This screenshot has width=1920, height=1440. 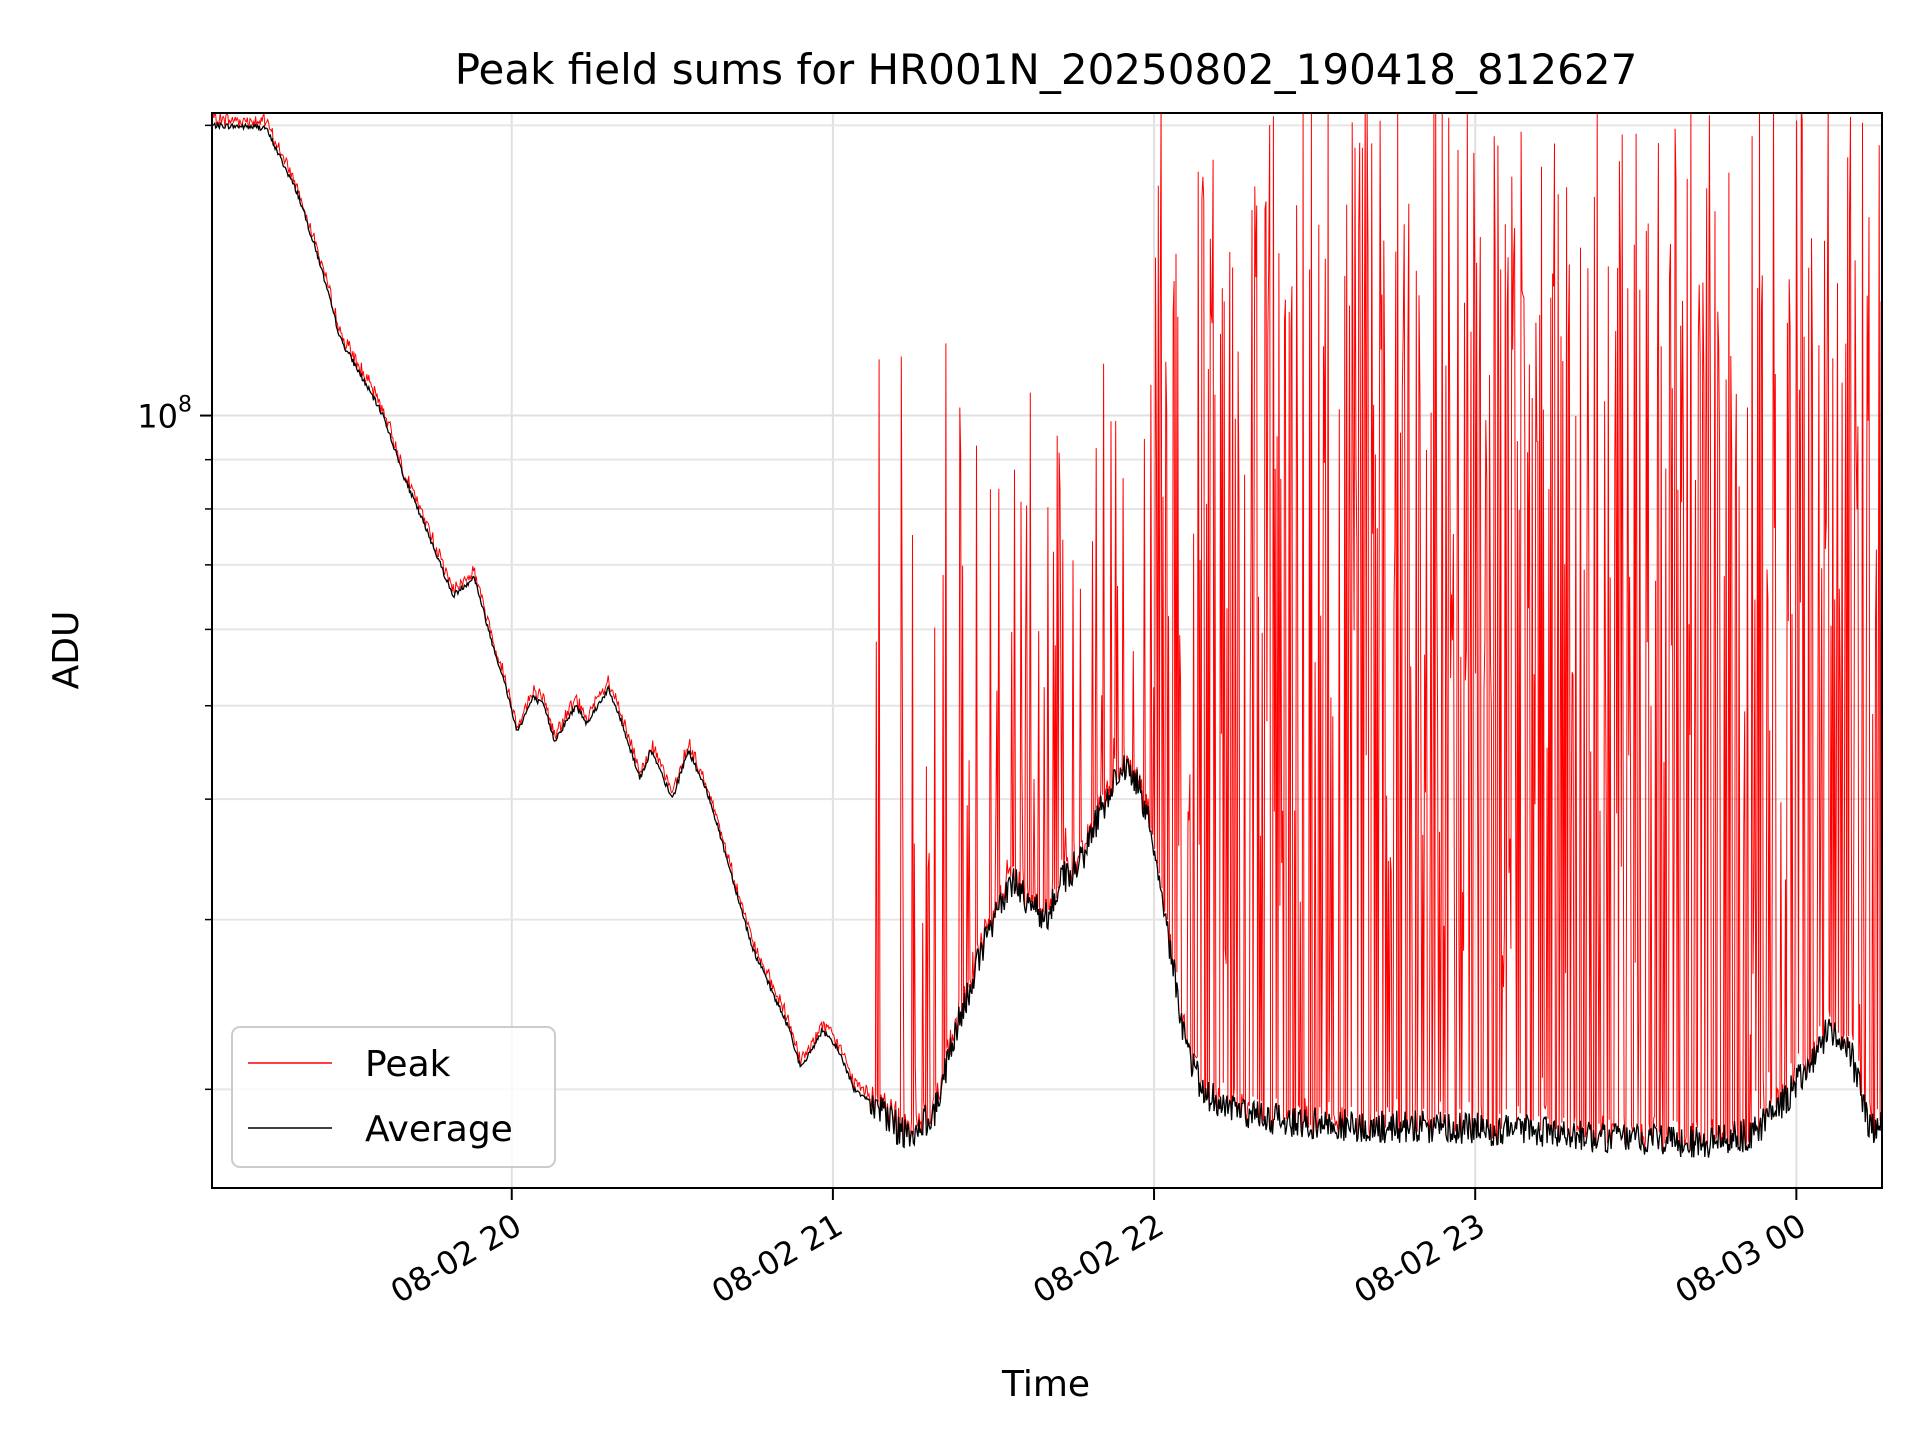 I want to click on y-tick-label: 108, so click(x=164, y=414).